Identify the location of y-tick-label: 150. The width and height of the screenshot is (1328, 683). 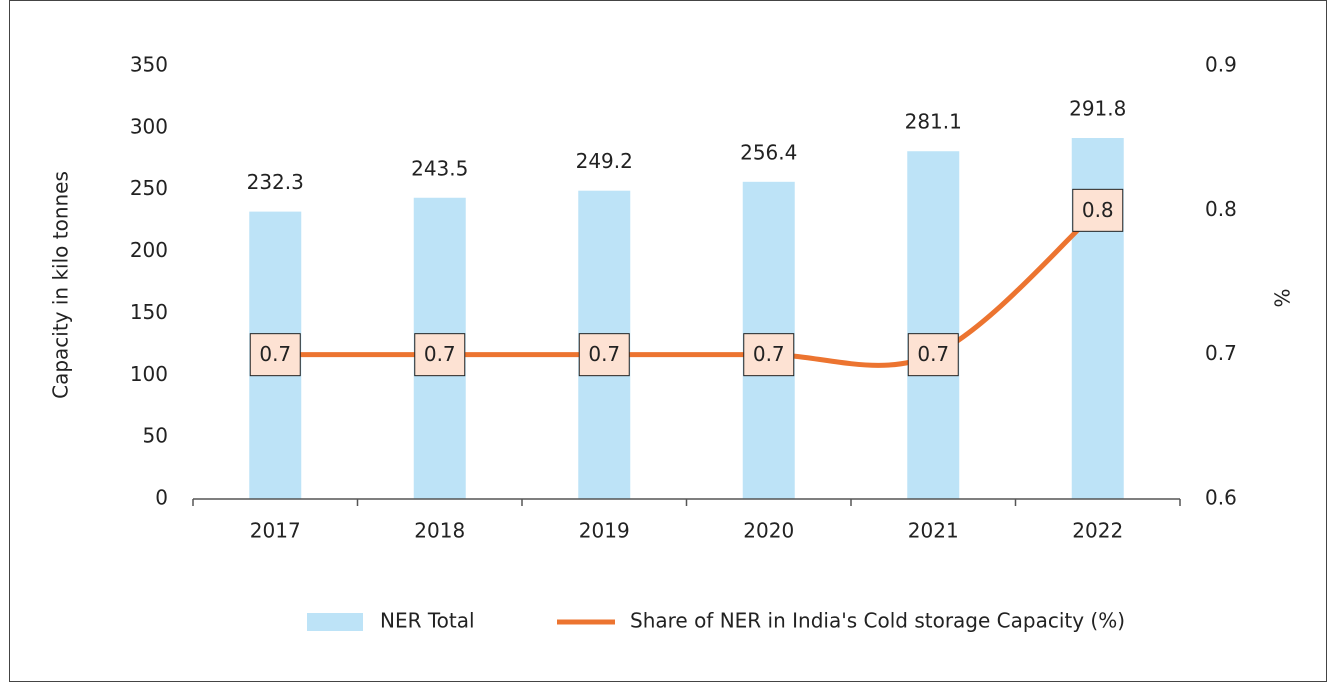
(149, 312).